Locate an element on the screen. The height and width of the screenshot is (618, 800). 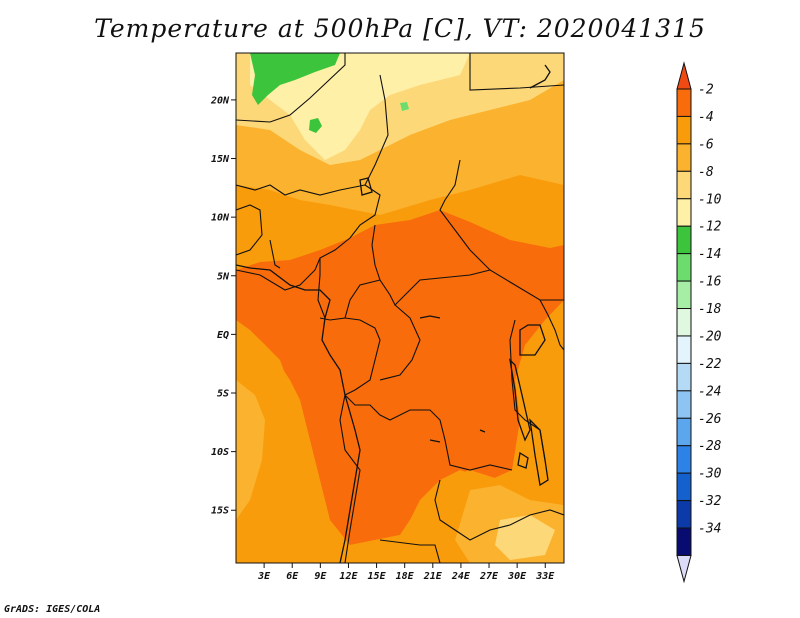
band-minus8-sw is located at coordinates (250, 450).